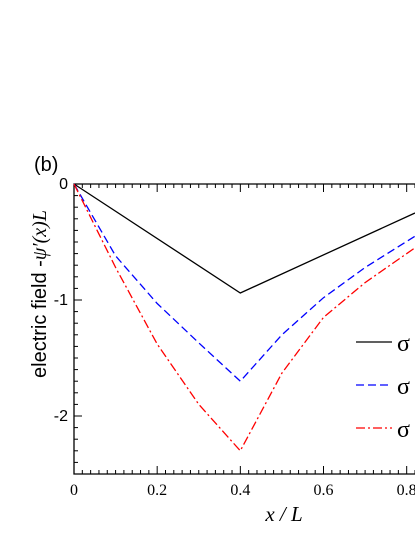 The height and width of the screenshot is (537, 415). Describe the element at coordinates (240, 490) in the screenshot. I see `x-tick-label: 0.4` at that location.